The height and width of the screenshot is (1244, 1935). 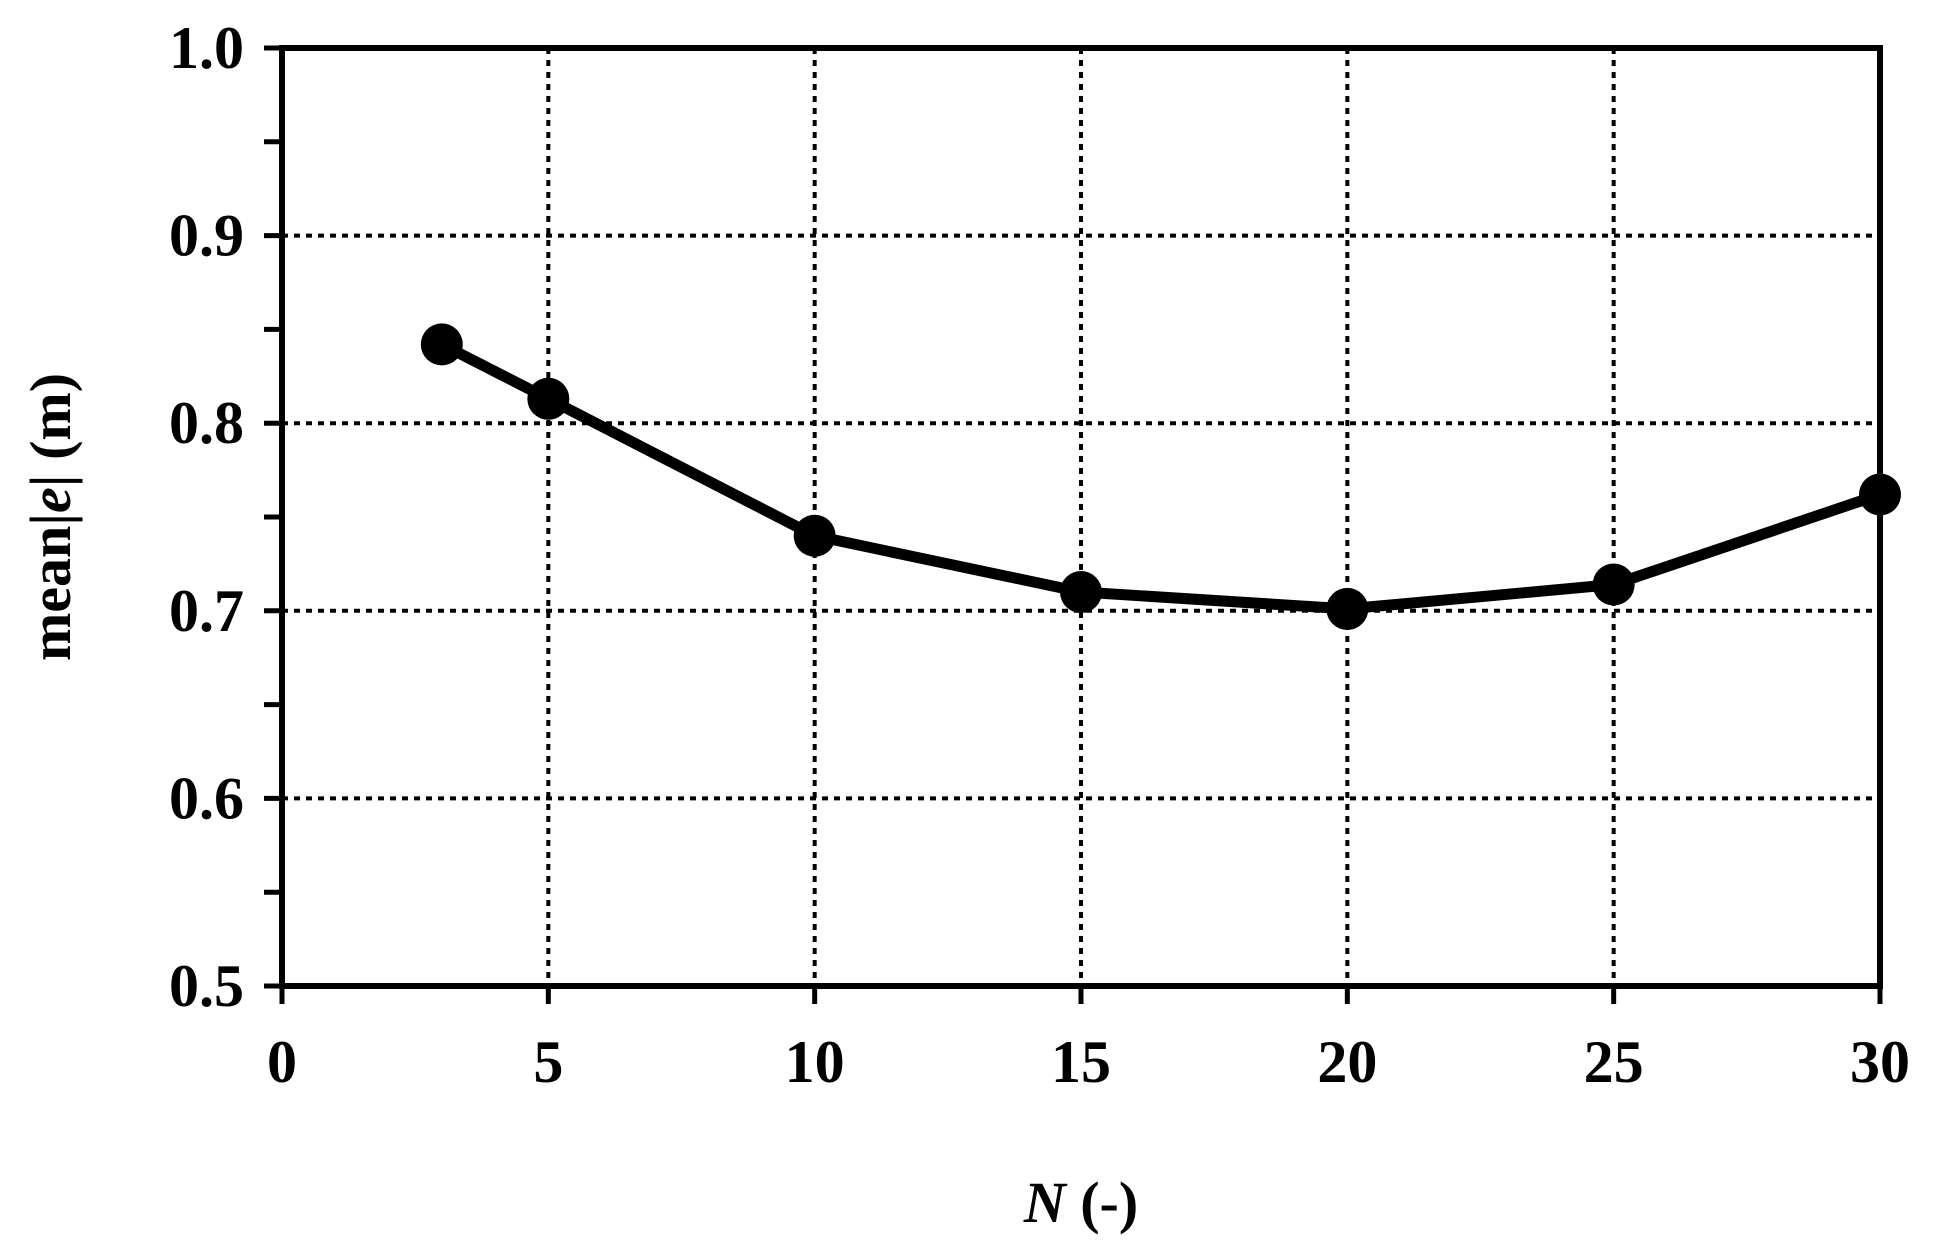 What do you see at coordinates (1045, 1202) in the screenshot?
I see `x-axis-label-var: N` at bounding box center [1045, 1202].